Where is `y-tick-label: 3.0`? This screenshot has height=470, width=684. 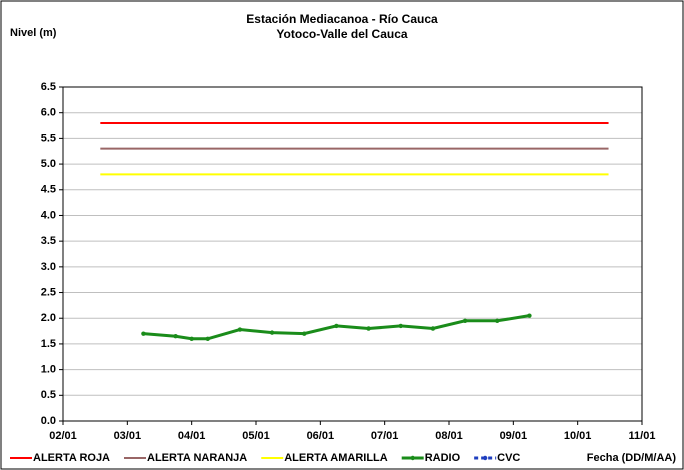 y-tick-label: 3.0 is located at coordinates (48, 267).